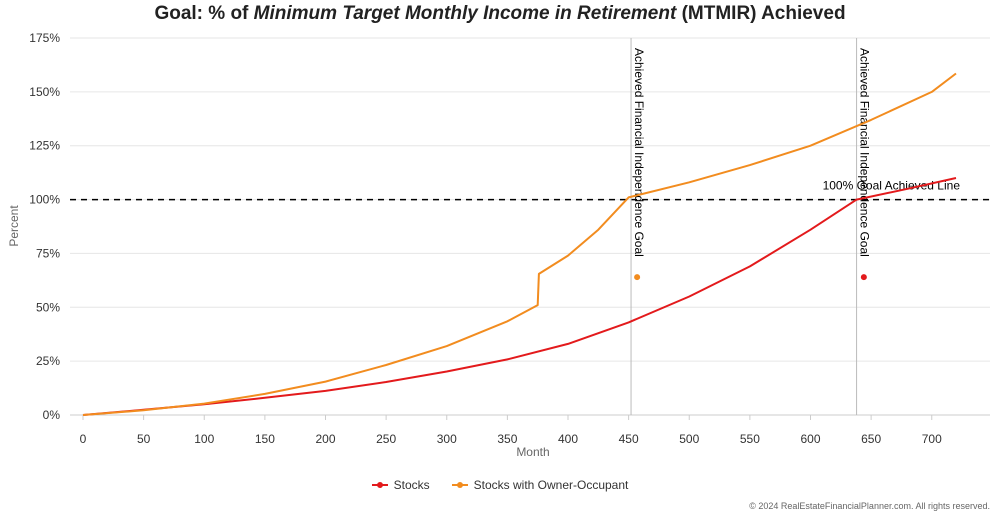 This screenshot has width=1000, height=515. Describe the element at coordinates (204, 439) in the screenshot. I see `x-tick-label: 100` at that location.